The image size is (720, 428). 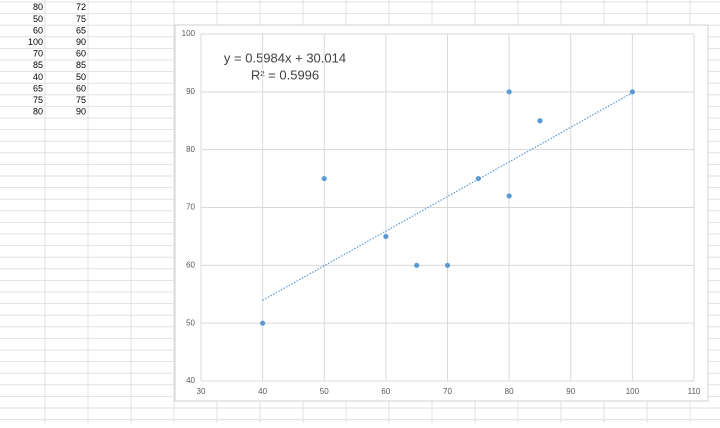 I want to click on x-tick-label: 80, so click(x=509, y=391).